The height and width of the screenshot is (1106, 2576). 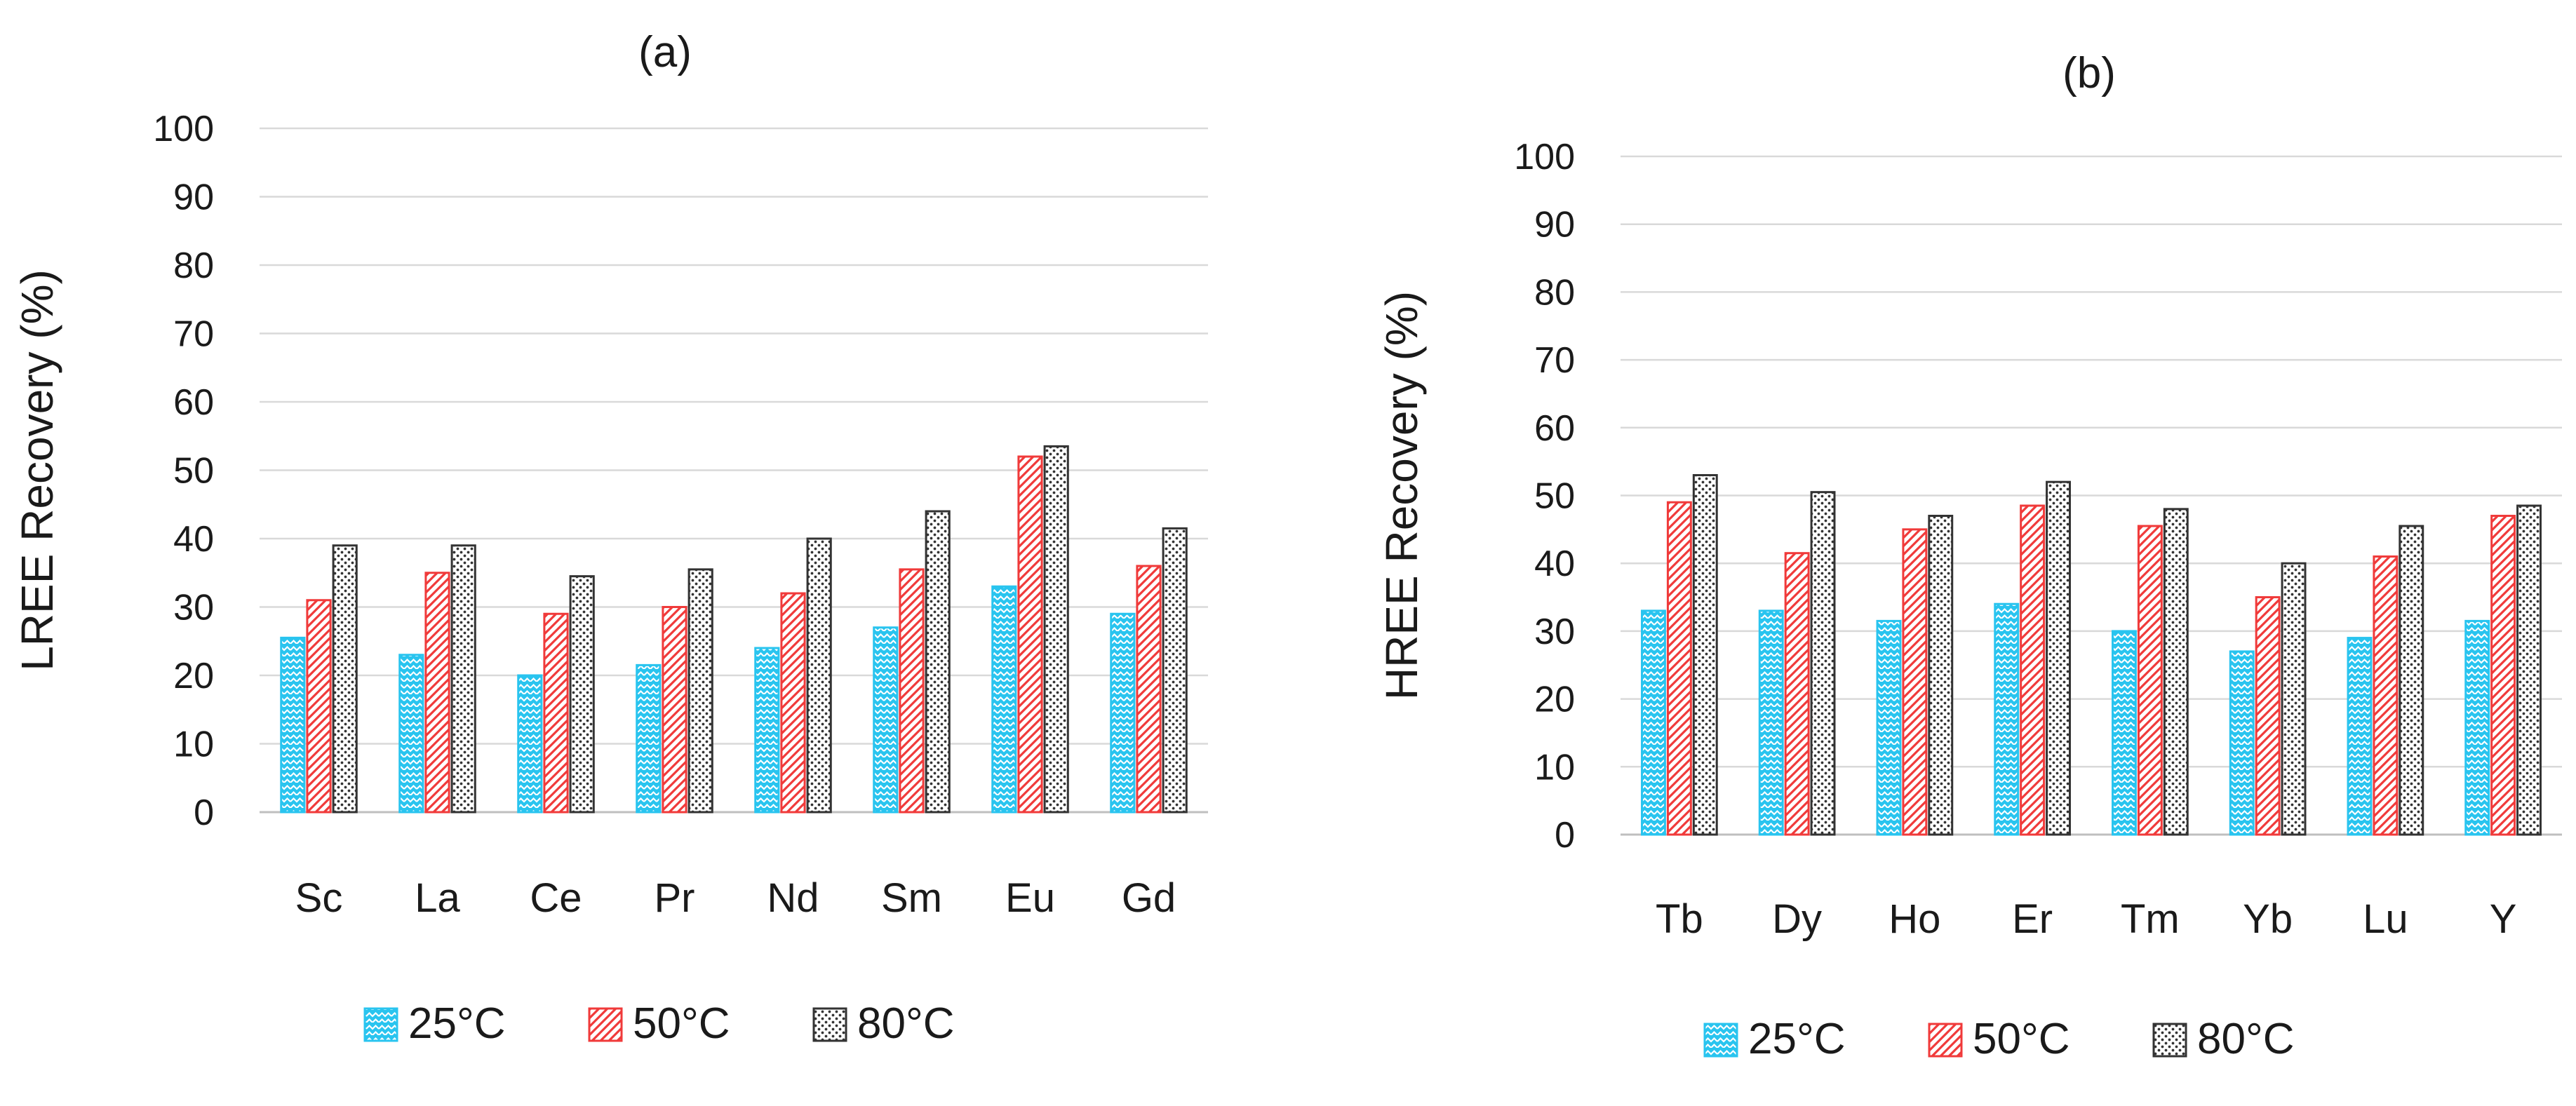 I want to click on bar-lu-80c, so click(x=2411, y=680).